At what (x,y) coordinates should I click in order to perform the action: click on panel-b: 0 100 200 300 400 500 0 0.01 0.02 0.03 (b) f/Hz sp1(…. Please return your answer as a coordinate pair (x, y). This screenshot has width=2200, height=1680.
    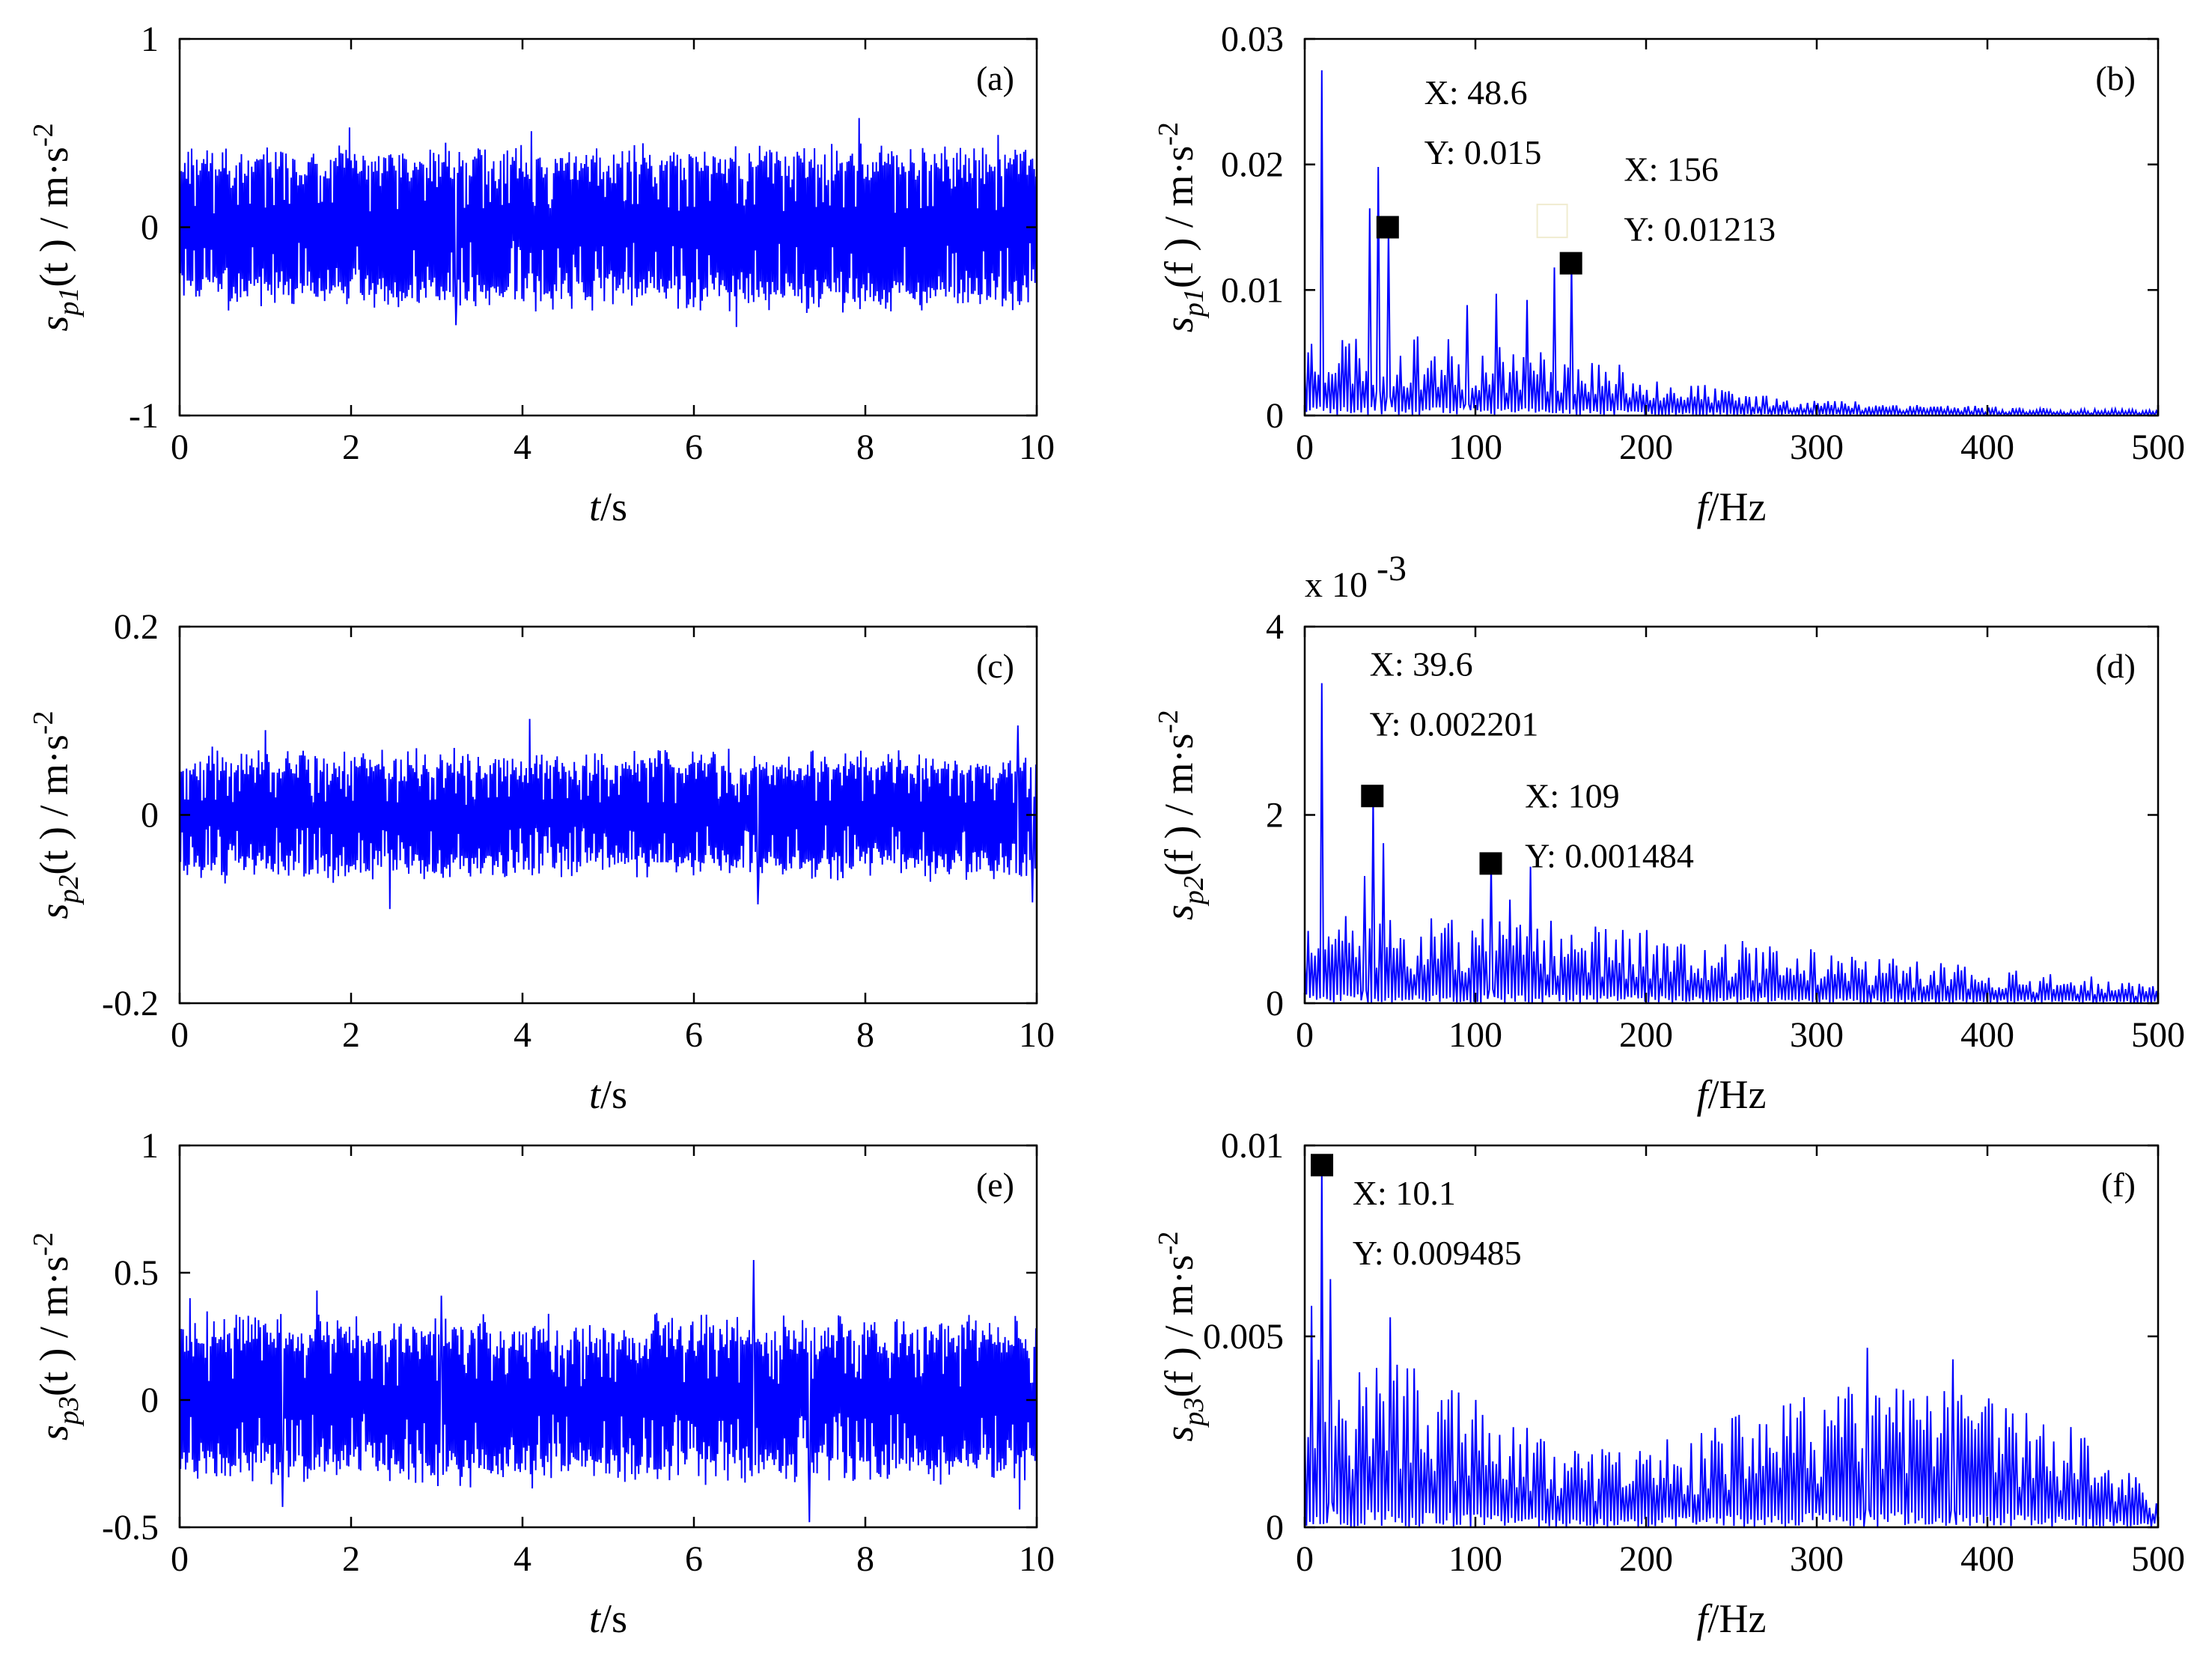
    Looking at the image, I should click on (1669, 274).